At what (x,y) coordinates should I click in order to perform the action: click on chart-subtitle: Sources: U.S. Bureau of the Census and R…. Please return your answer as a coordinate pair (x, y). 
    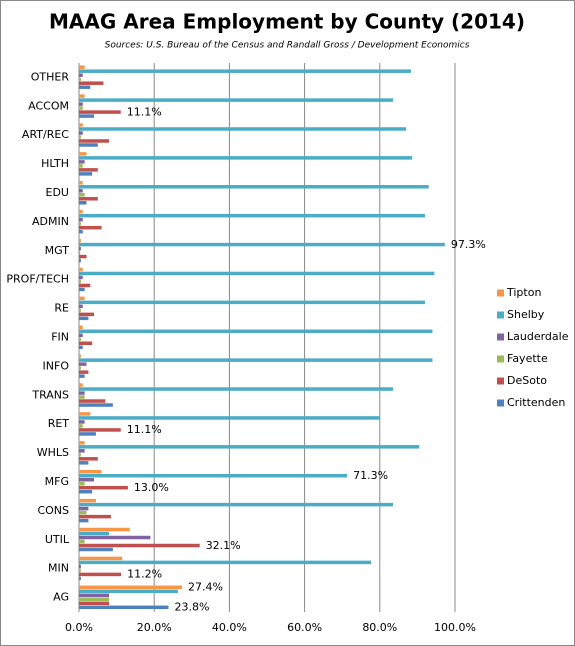
    Looking at the image, I should click on (287, 46).